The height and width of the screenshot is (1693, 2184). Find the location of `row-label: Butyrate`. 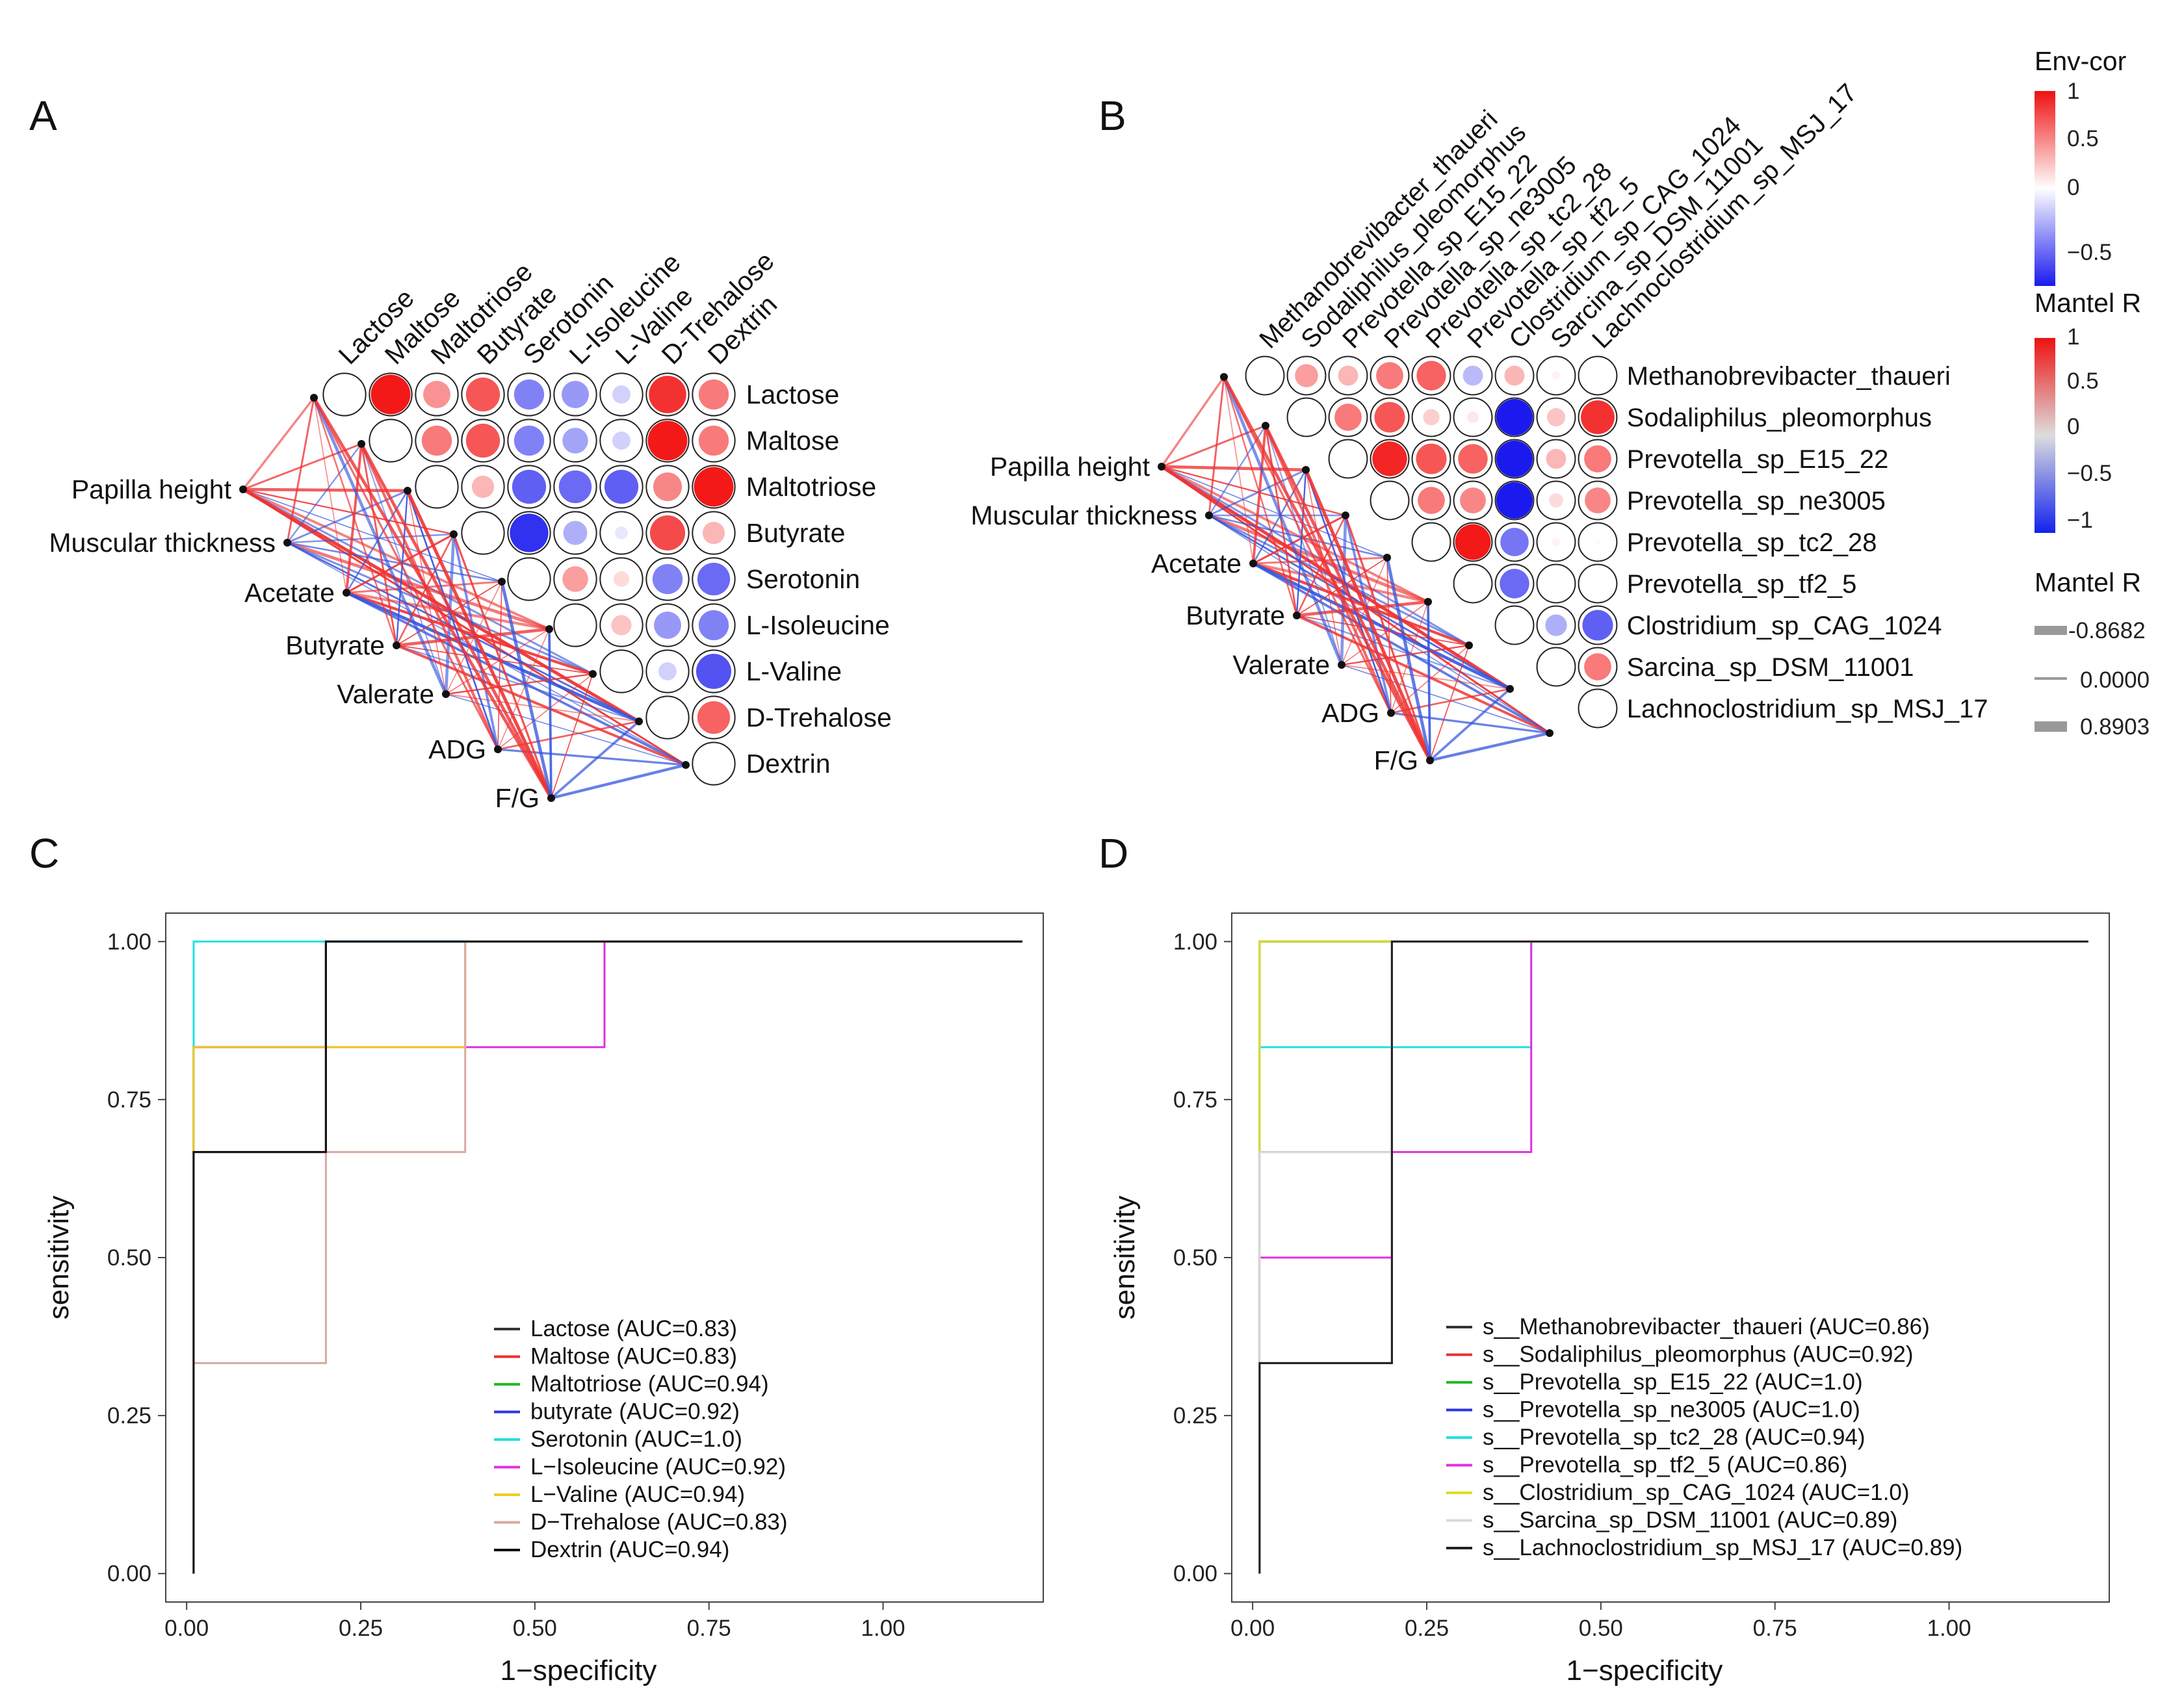

row-label: Butyrate is located at coordinates (796, 533).